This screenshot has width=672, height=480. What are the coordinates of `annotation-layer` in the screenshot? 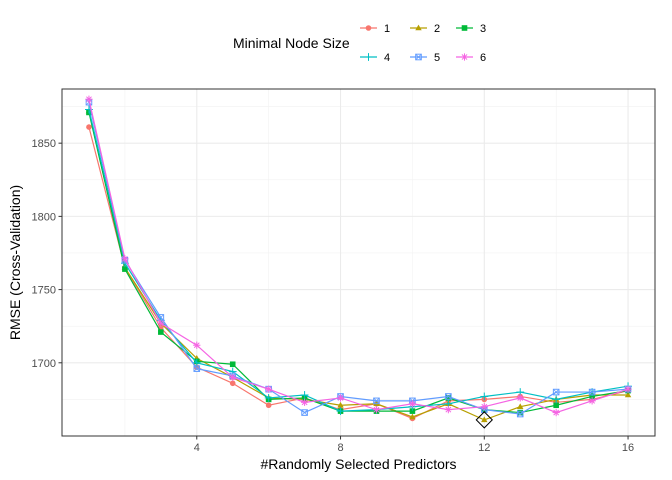 It's located at (484, 420).